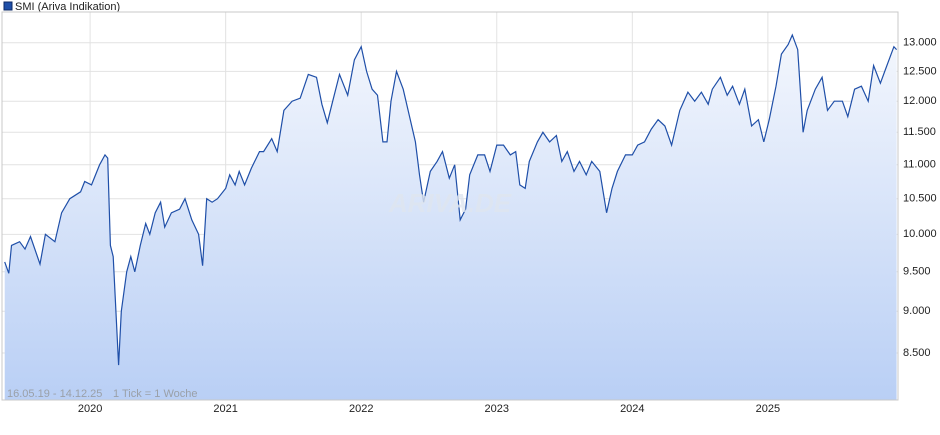 This screenshot has height=435, width=940. I want to click on y-tick-label: 9.500, so click(917, 272).